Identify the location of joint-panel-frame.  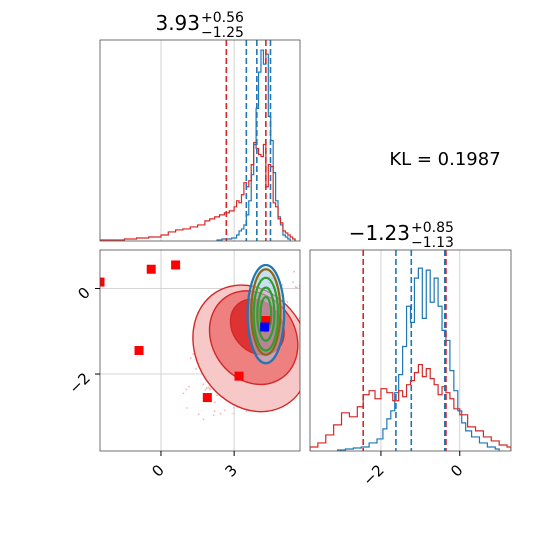
(200, 350).